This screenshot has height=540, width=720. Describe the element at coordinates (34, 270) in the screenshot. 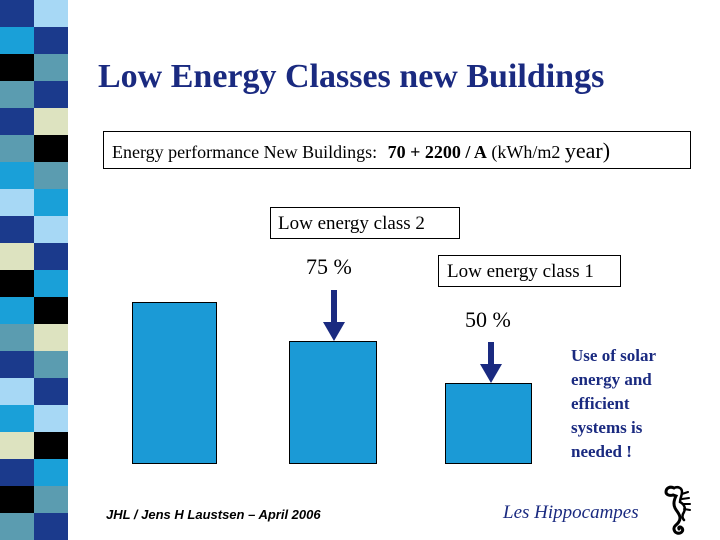

I see `decorative-side-strip` at that location.